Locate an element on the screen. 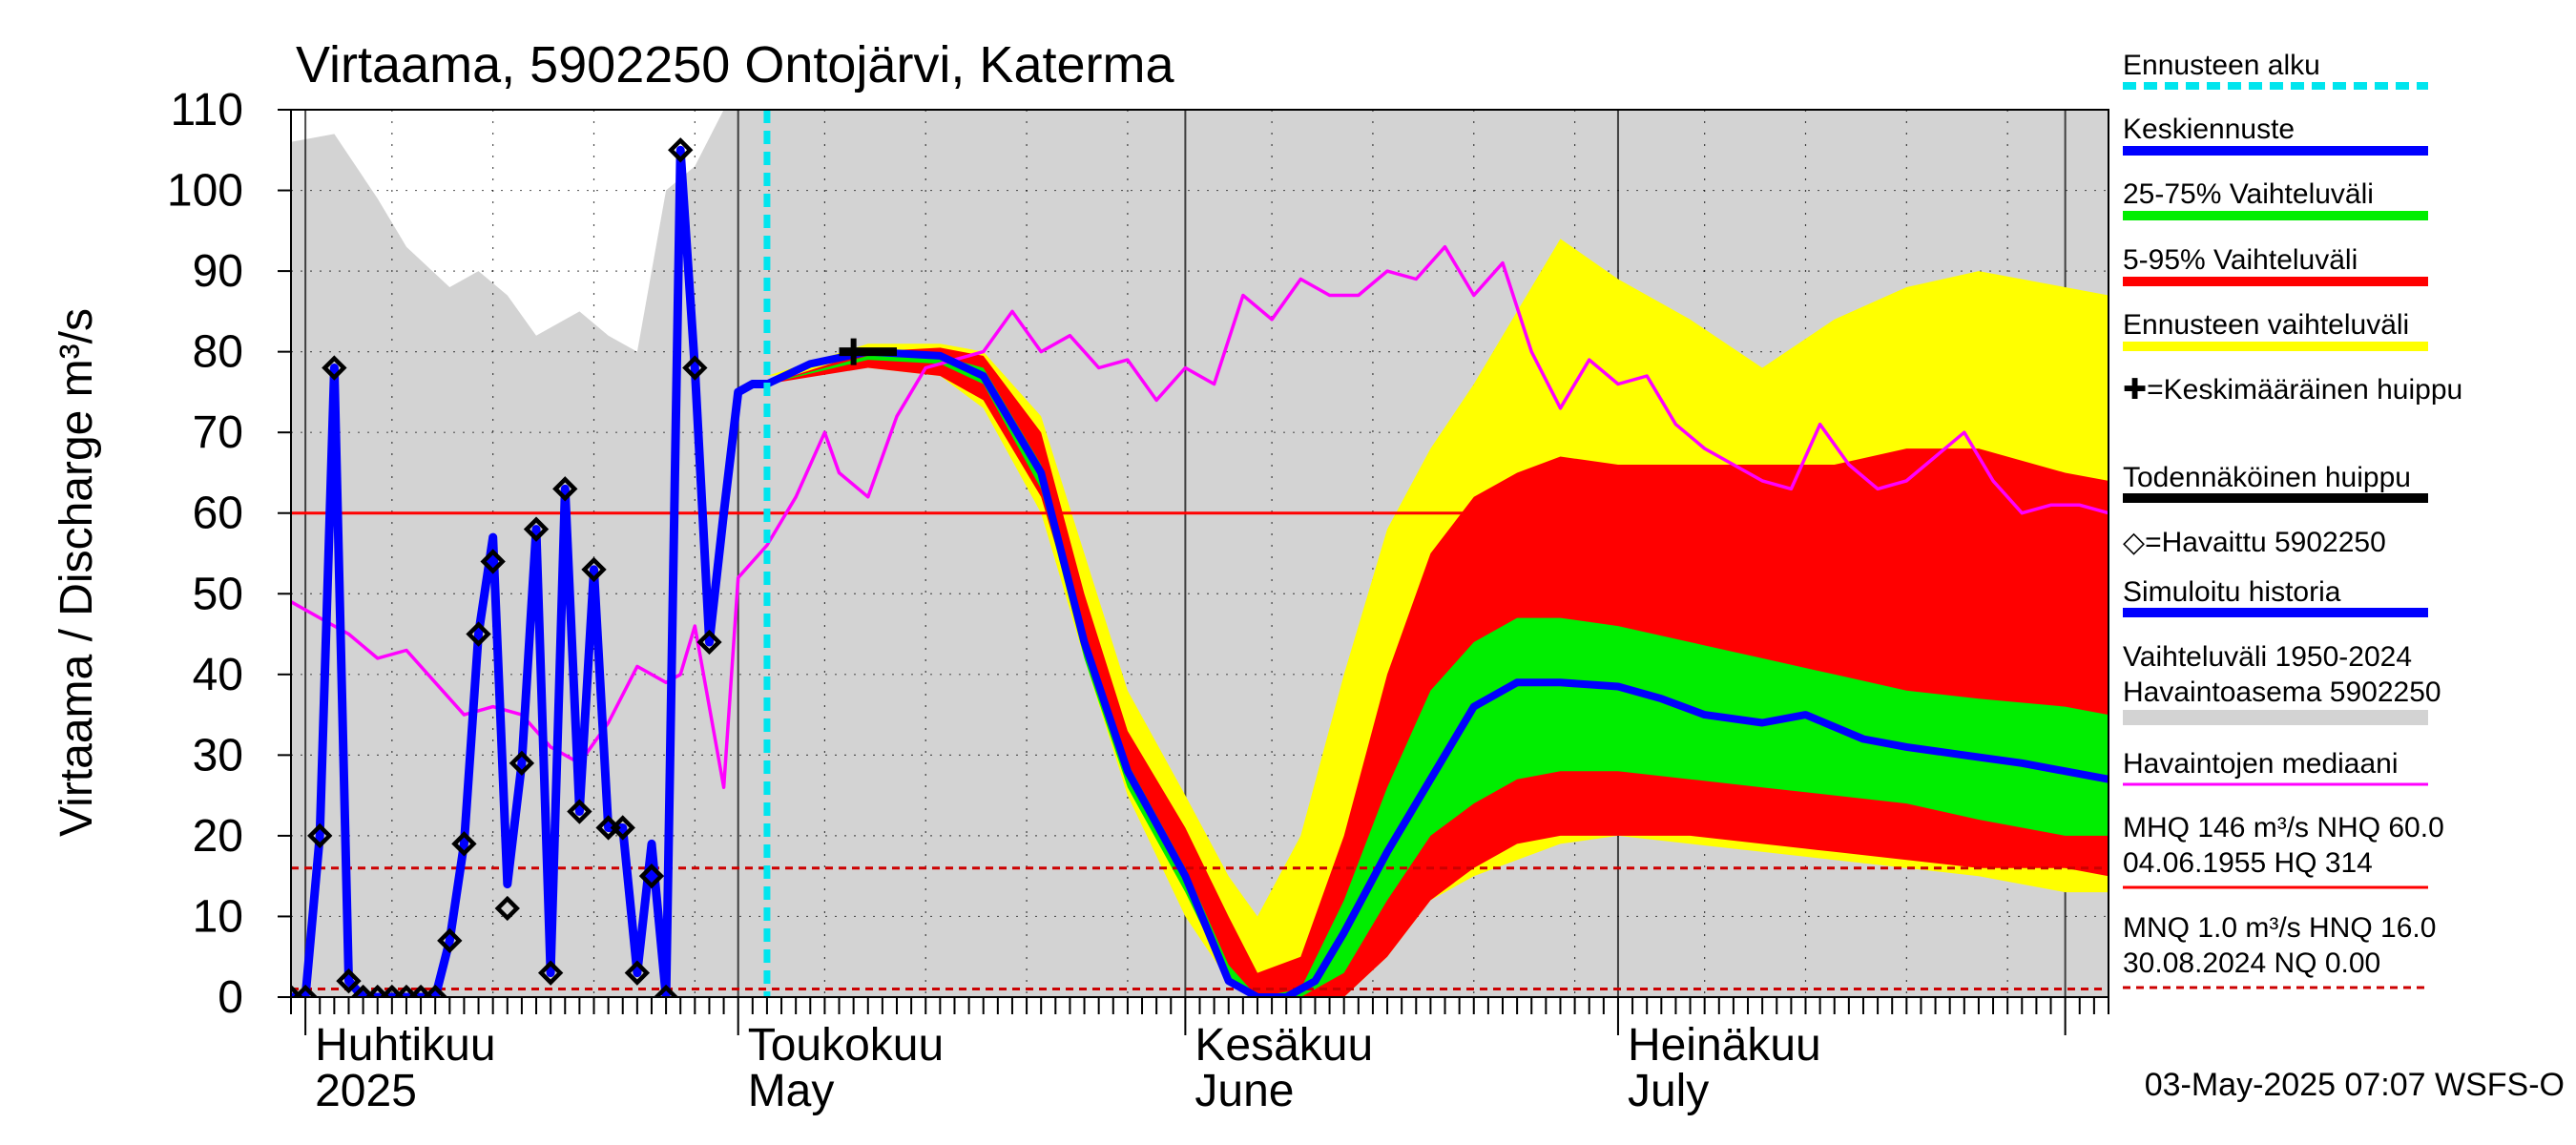 This screenshot has width=2576, height=1145. month-label: Toukokuu is located at coordinates (846, 1045).